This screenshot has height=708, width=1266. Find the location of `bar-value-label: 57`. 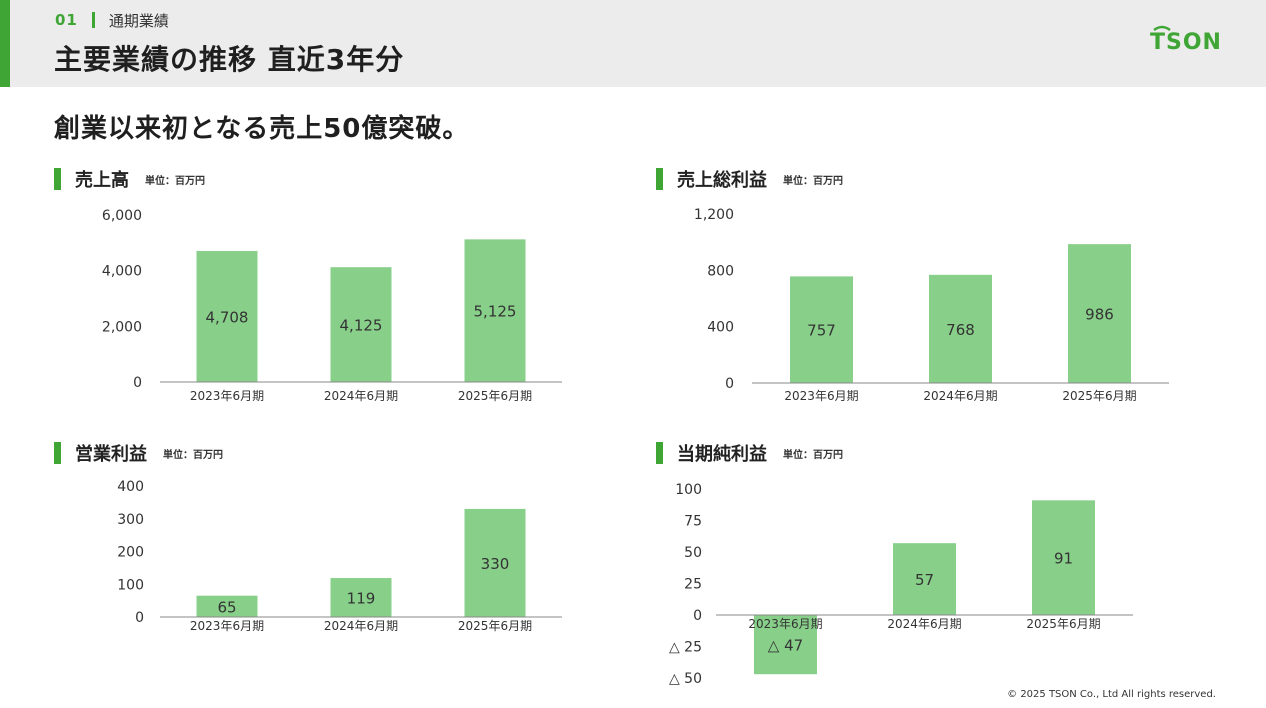

bar-value-label: 57 is located at coordinates (924, 580).